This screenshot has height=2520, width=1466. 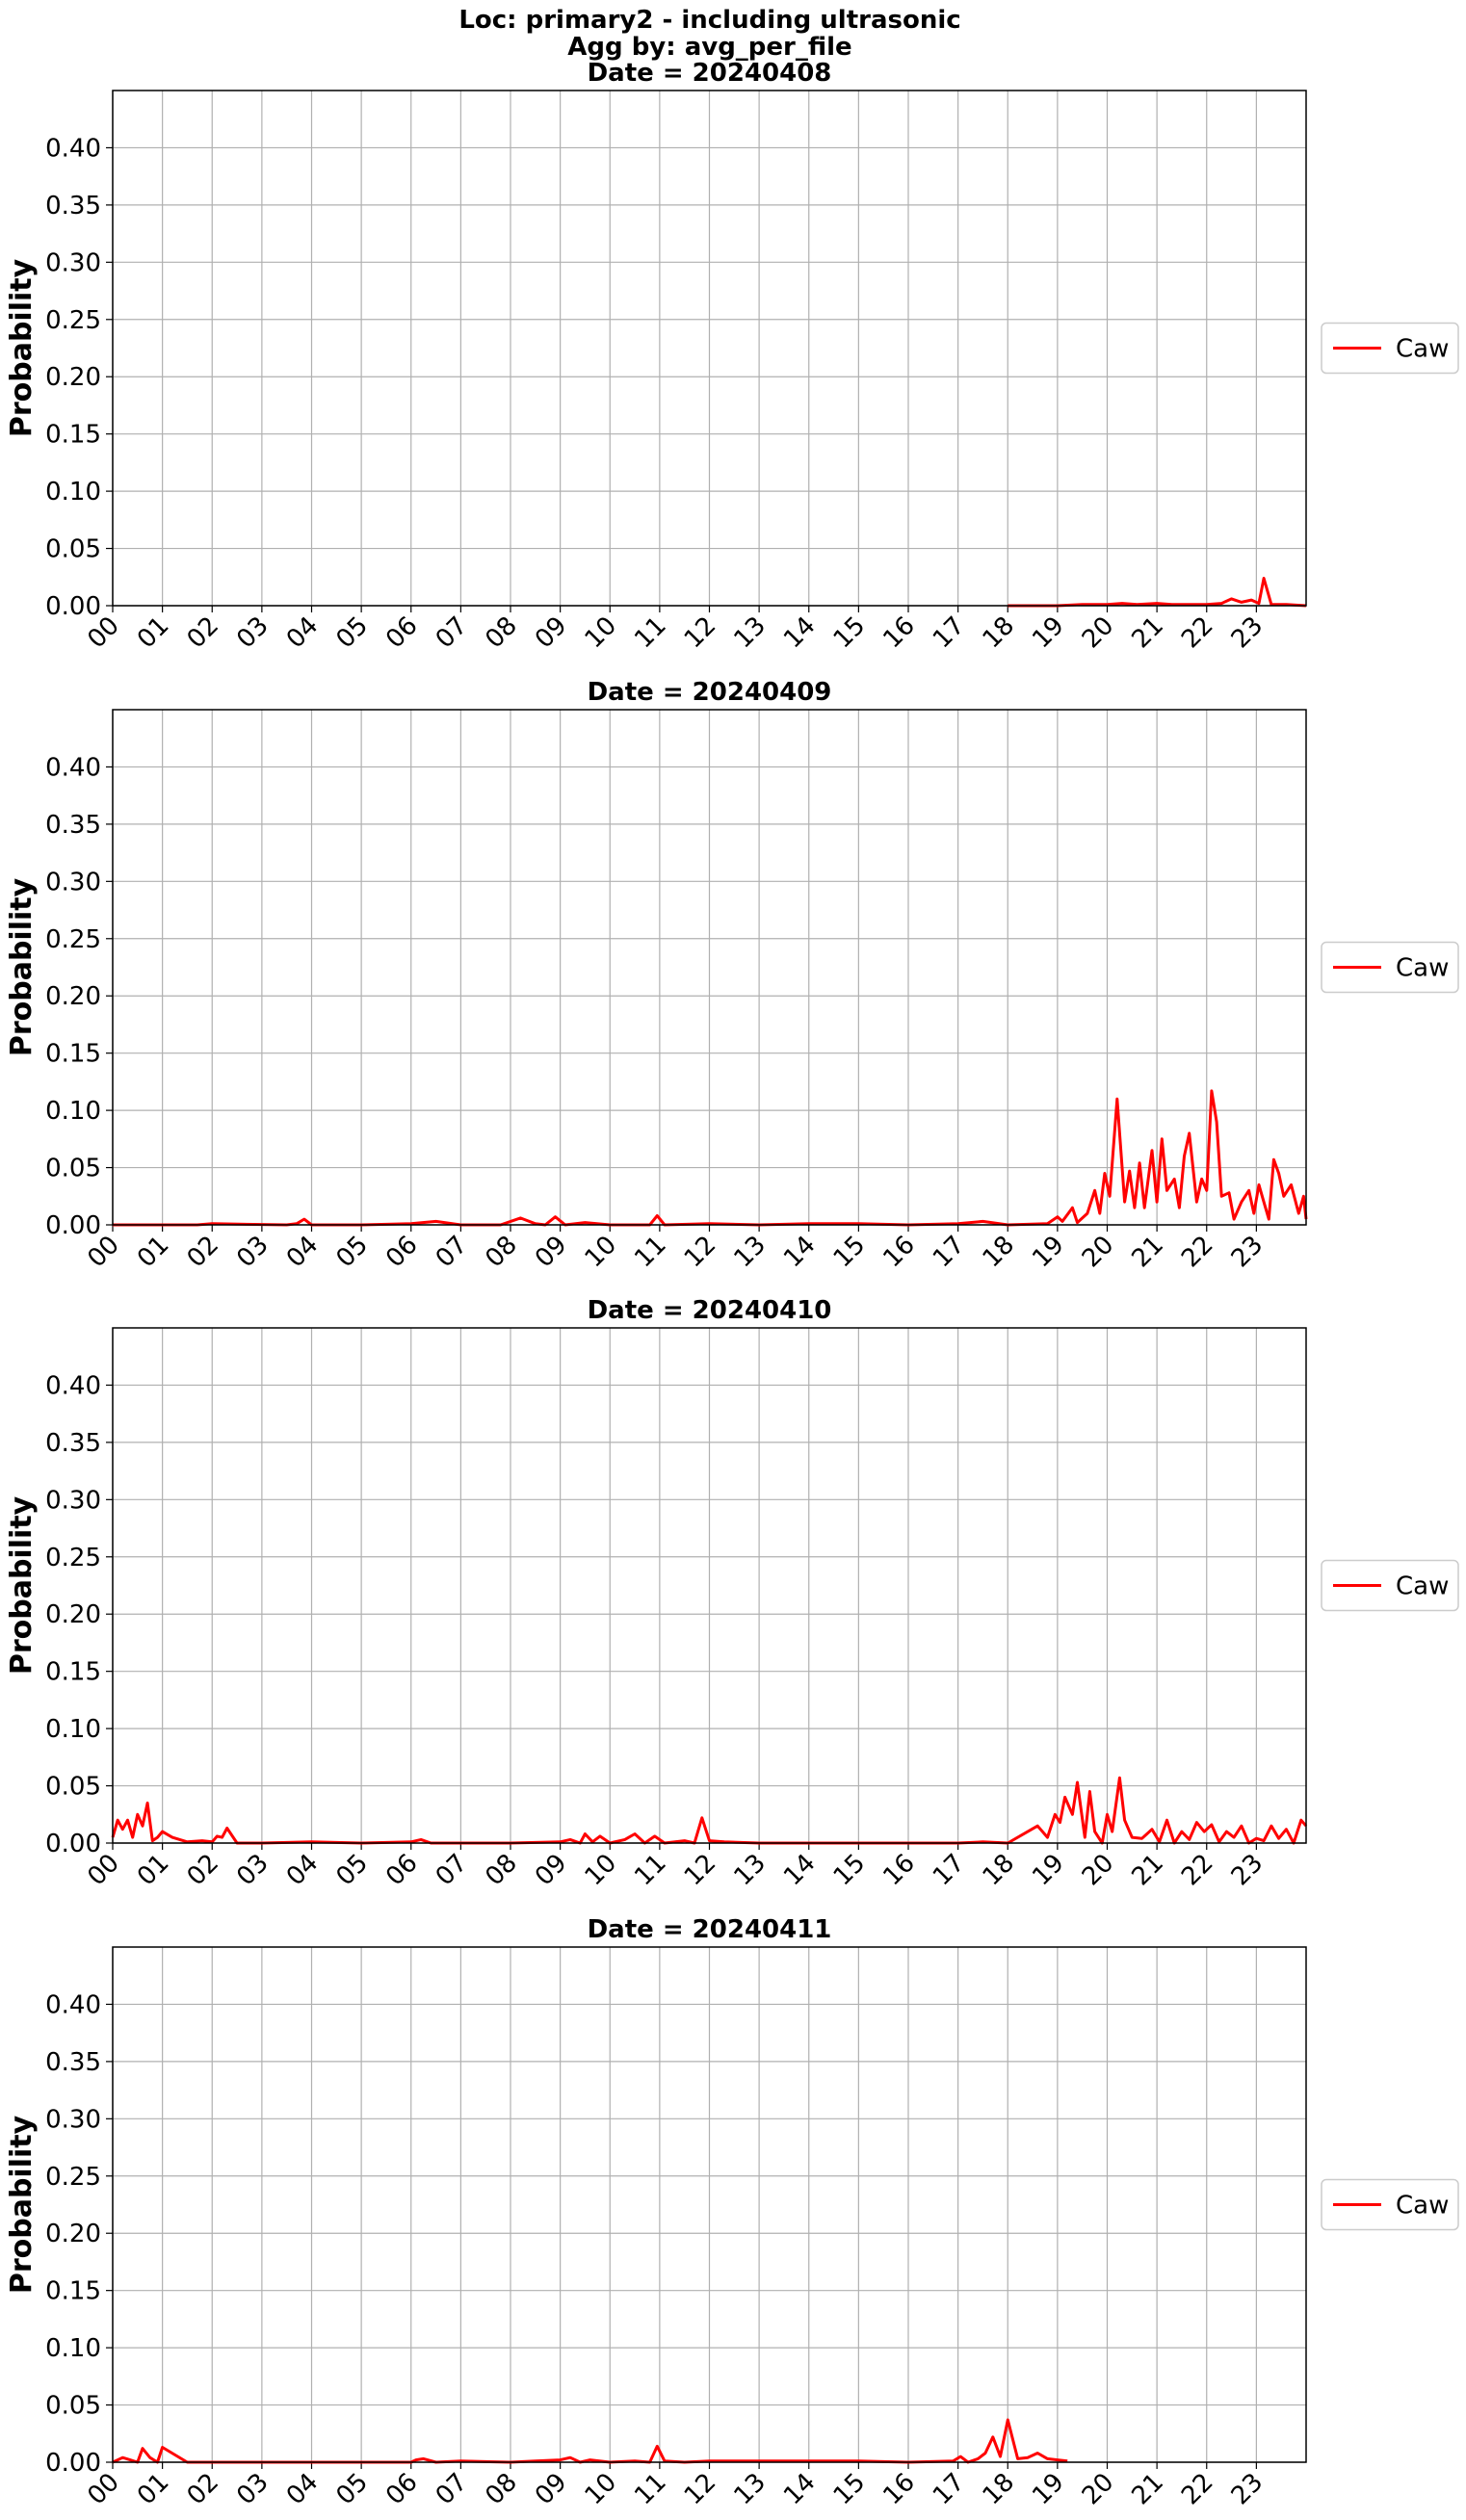 What do you see at coordinates (709, 47) in the screenshot?
I see `figure-title-line-2: Agg by: avg_per_file` at bounding box center [709, 47].